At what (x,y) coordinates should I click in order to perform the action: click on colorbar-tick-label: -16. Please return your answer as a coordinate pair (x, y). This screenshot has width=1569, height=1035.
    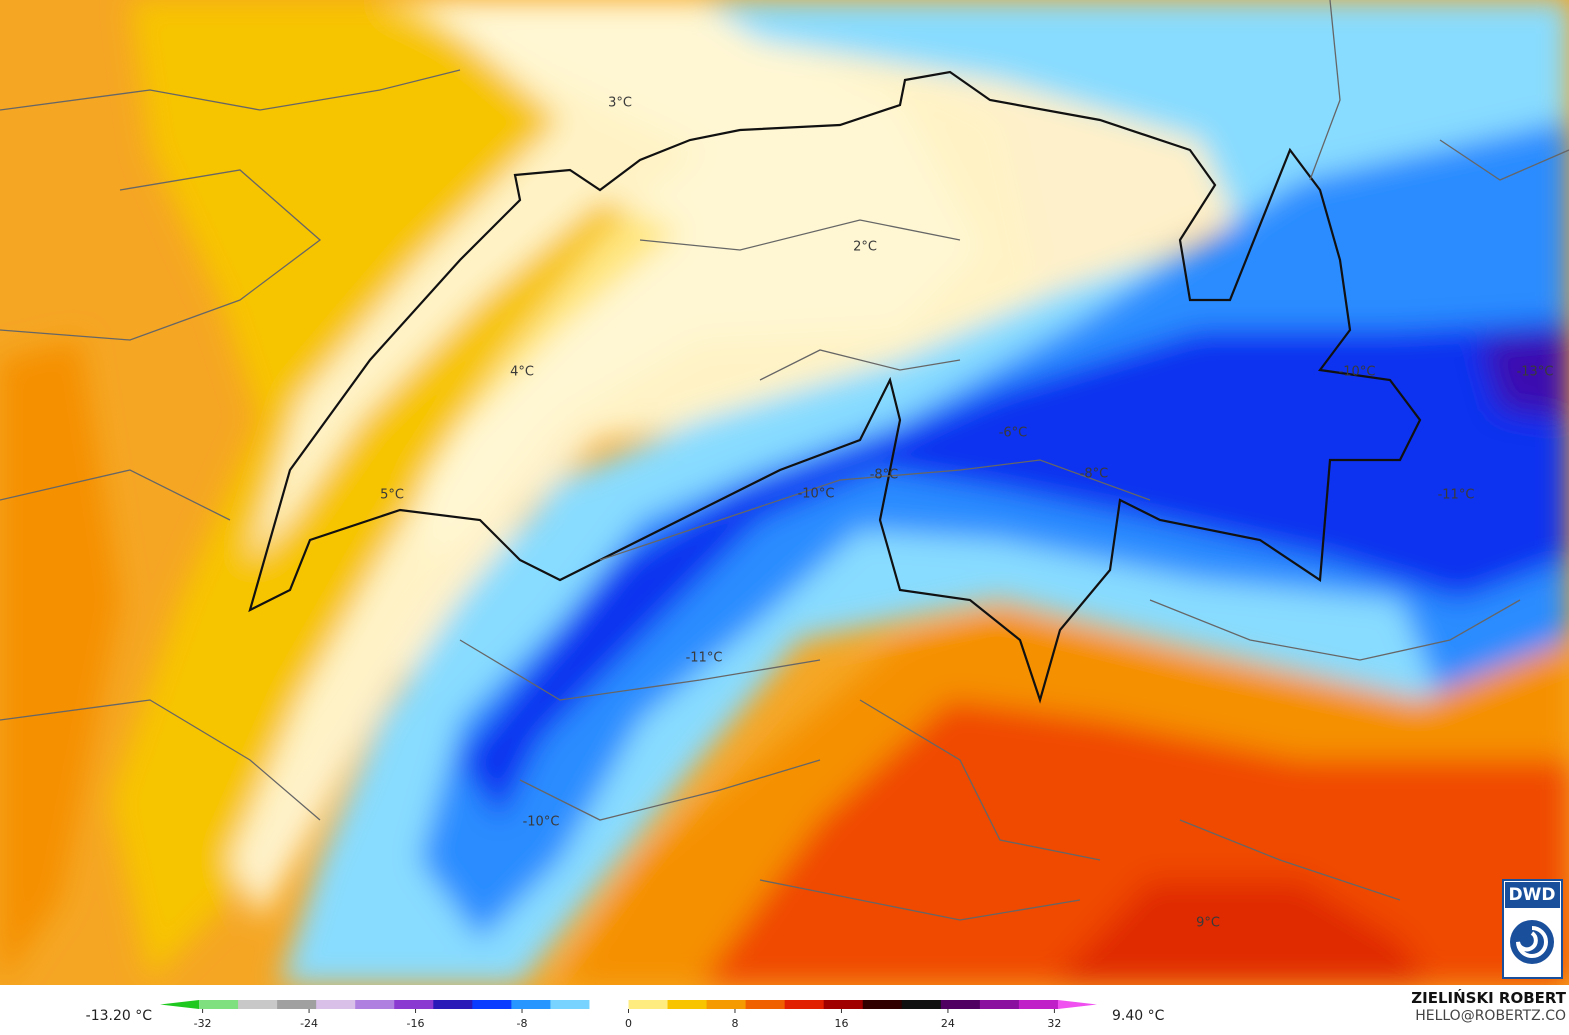
    Looking at the image, I should click on (416, 1023).